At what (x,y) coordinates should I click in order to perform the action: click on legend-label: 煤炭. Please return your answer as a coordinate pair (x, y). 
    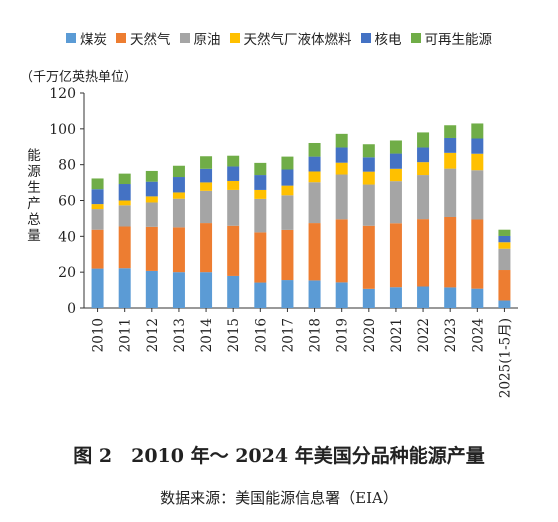
    Looking at the image, I should click on (93, 40).